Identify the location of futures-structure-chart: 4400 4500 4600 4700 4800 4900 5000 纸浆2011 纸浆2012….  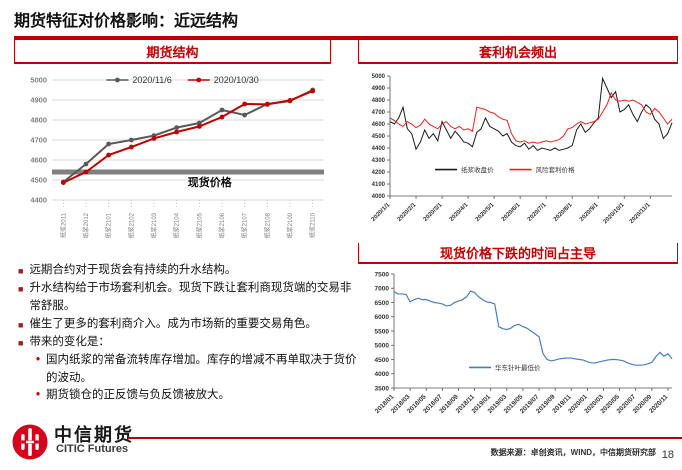
(177, 156).